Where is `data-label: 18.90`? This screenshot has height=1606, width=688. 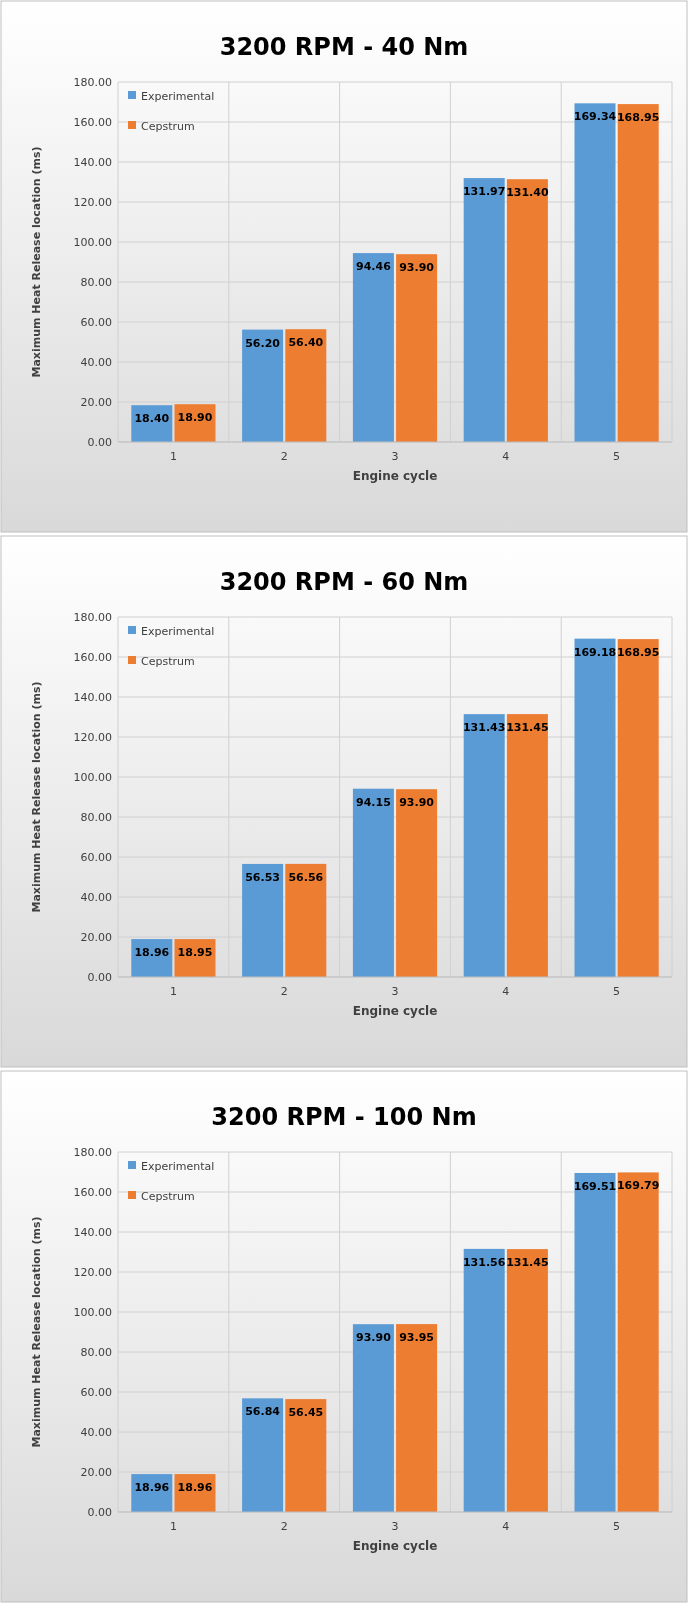 data-label: 18.90 is located at coordinates (195, 418).